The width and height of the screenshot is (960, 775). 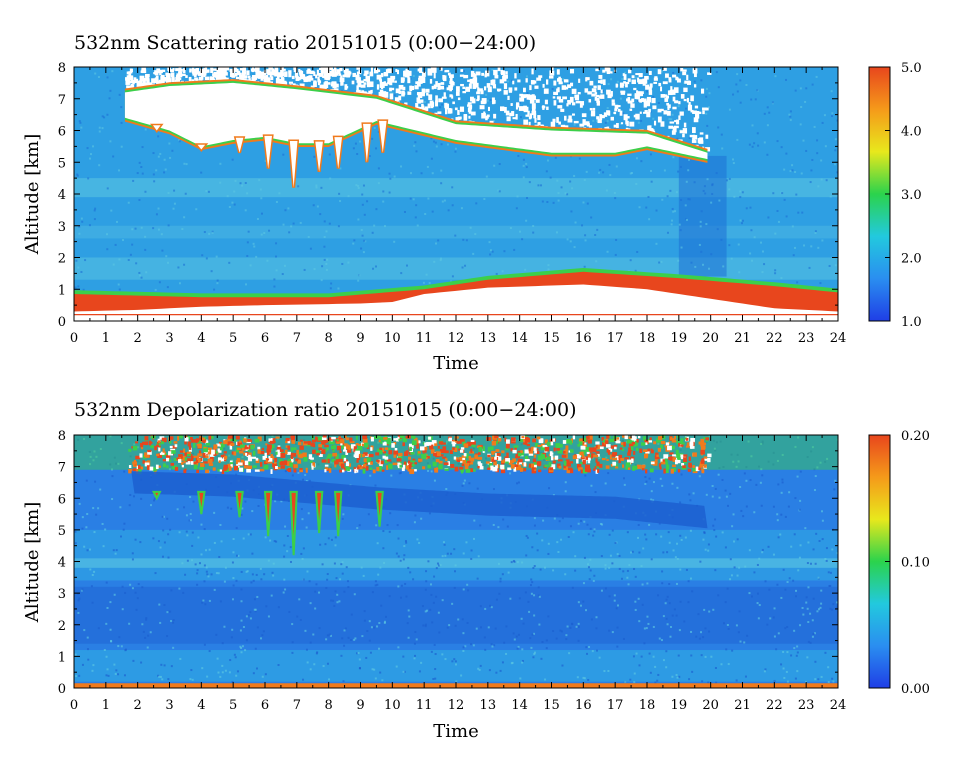 What do you see at coordinates (710, 338) in the screenshot?
I see `x-tick-label: 20` at bounding box center [710, 338].